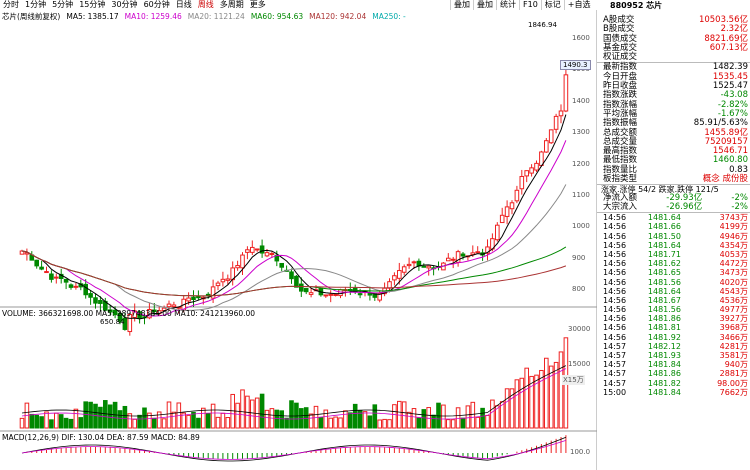  Describe the element at coordinates (664, 300) in the screenshot. I see `trade-price: 1481.67` at that location.